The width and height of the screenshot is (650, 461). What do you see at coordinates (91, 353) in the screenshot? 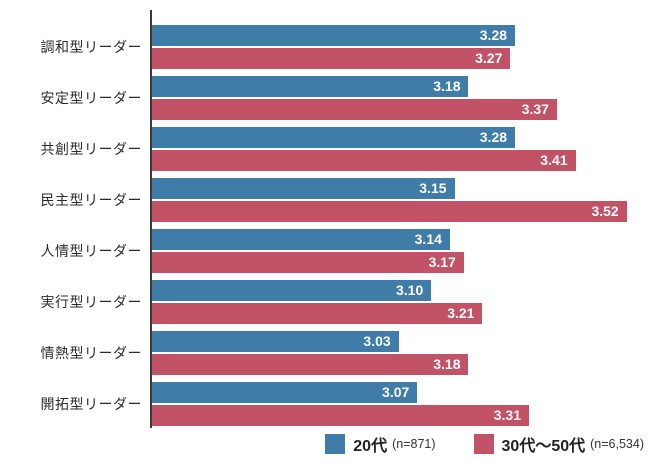
I see `category-label: 情熱型リーダー` at bounding box center [91, 353].